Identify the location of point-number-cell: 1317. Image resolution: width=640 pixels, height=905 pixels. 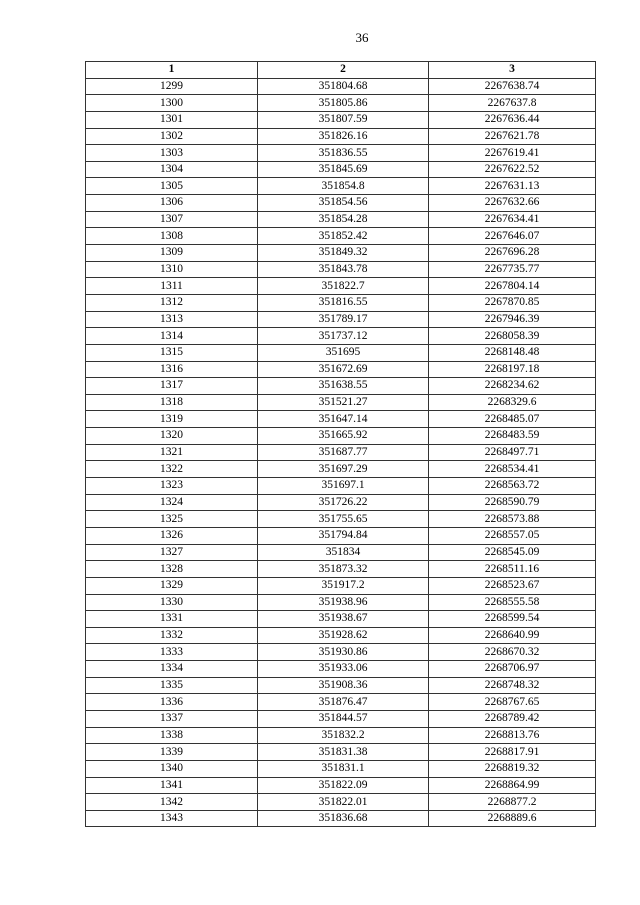
(171, 386).